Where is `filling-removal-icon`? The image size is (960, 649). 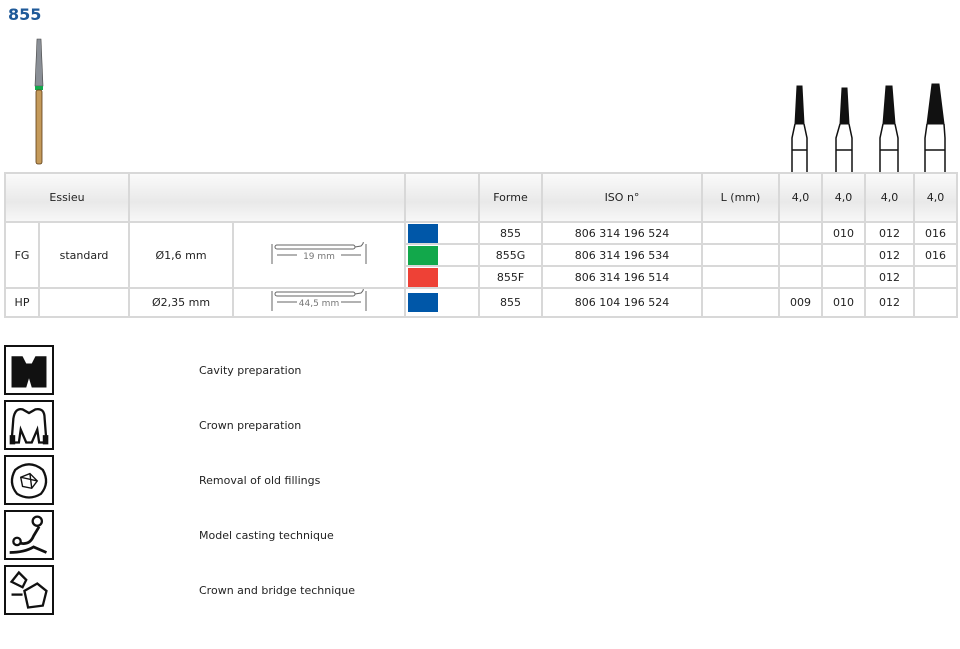
filling-removal-icon is located at coordinates (29, 480).